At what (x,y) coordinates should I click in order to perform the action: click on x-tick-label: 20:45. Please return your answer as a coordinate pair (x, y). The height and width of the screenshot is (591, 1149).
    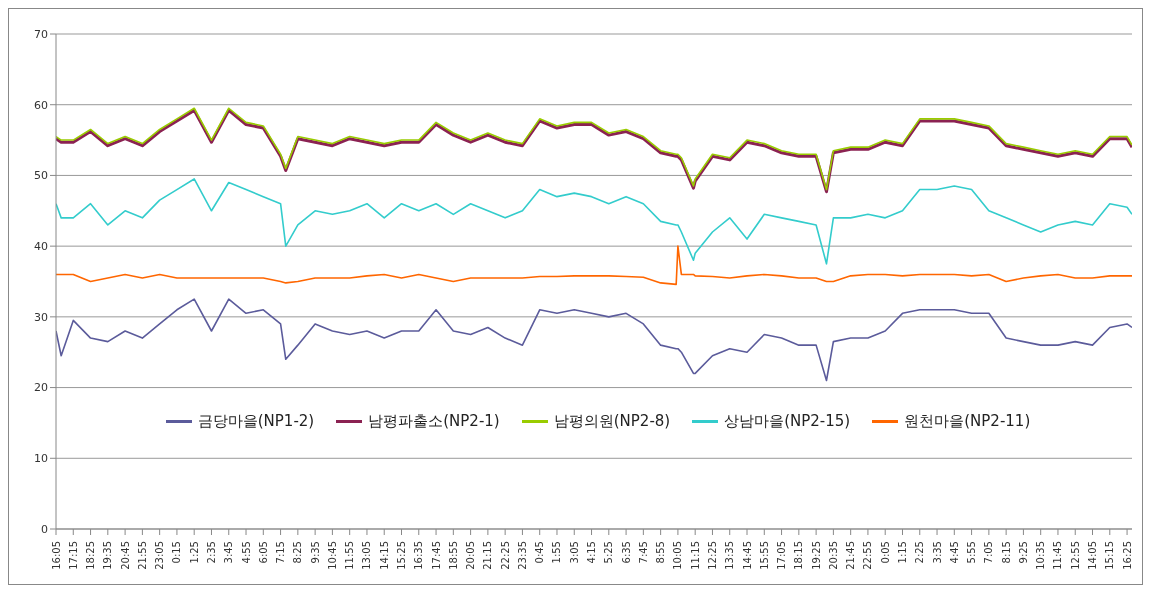
    Looking at the image, I should click on (125, 555).